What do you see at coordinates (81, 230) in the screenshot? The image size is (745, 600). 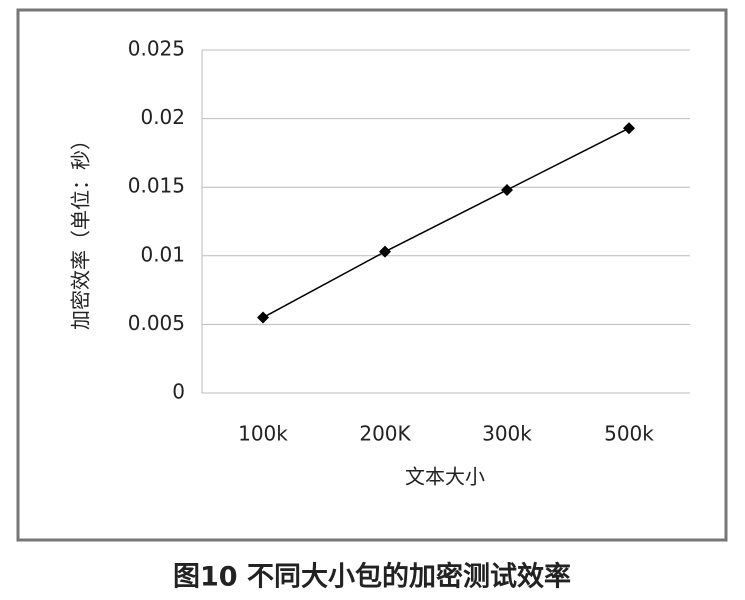 I see `y-axis-title: 加密效率（单位：秒）` at bounding box center [81, 230].